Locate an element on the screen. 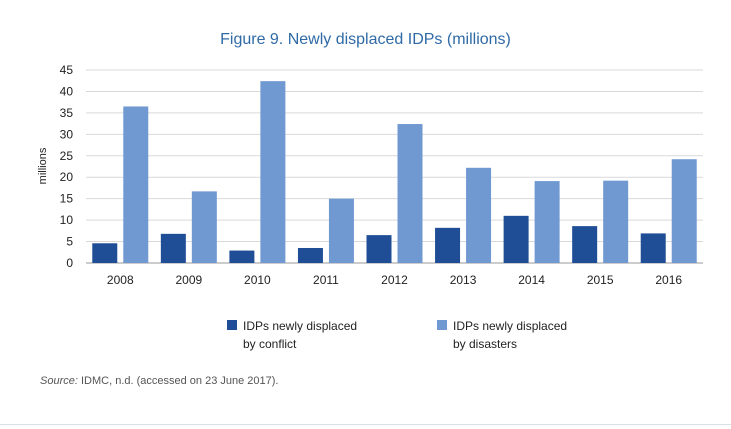 This screenshot has width=731, height=429. legend-item-disasters: IDPs newly displaced by disasters is located at coordinates (515, 335).